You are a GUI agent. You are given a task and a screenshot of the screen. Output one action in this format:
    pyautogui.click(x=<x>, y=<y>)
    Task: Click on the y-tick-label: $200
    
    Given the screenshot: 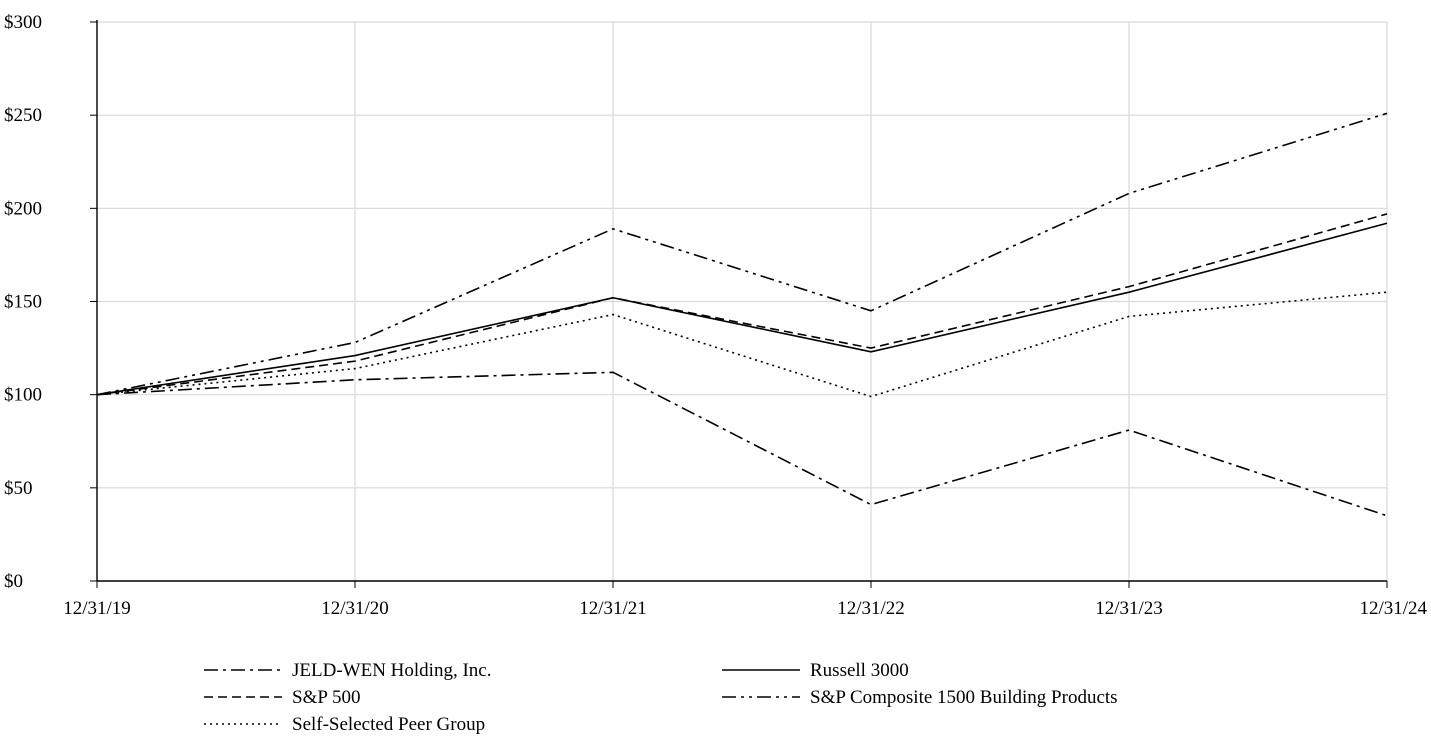 What is the action you would take?
    pyautogui.click(x=23, y=208)
    